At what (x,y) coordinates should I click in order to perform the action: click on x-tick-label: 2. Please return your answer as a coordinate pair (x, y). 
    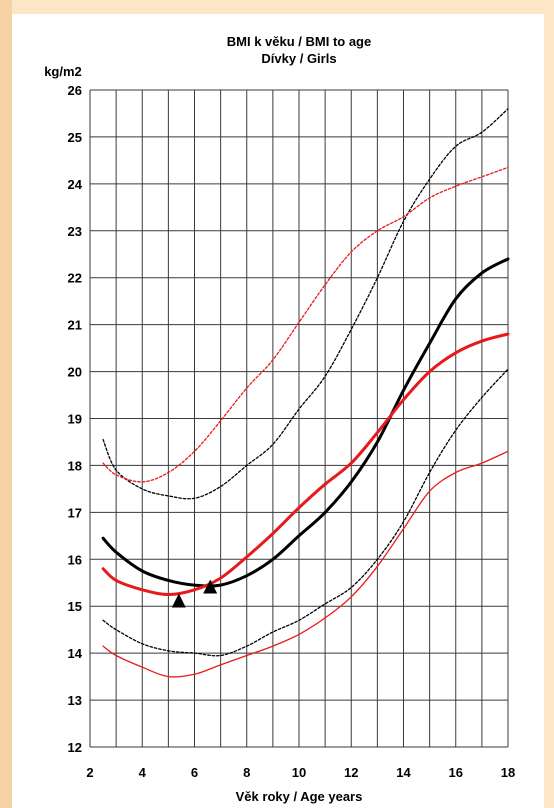
    Looking at the image, I should click on (89, 772).